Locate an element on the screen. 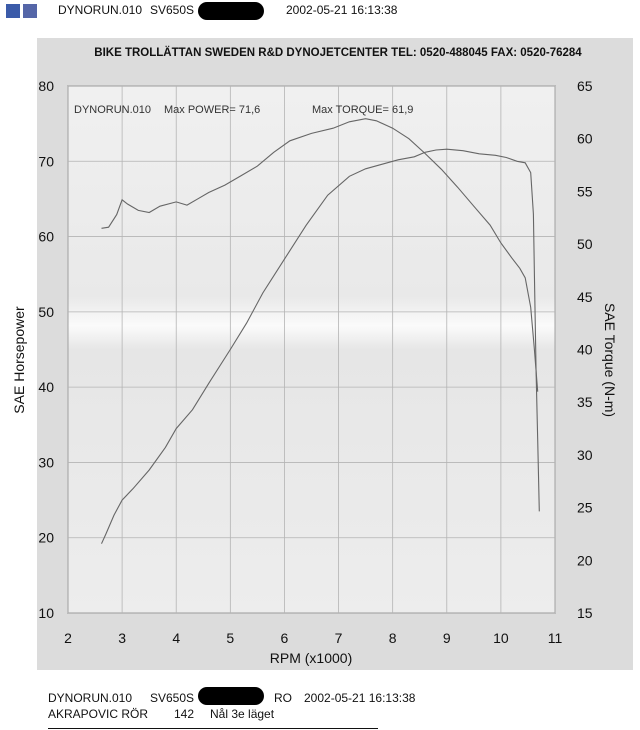 The width and height of the screenshot is (640, 730). y-left-tick-label: 70 is located at coordinates (46, 161).